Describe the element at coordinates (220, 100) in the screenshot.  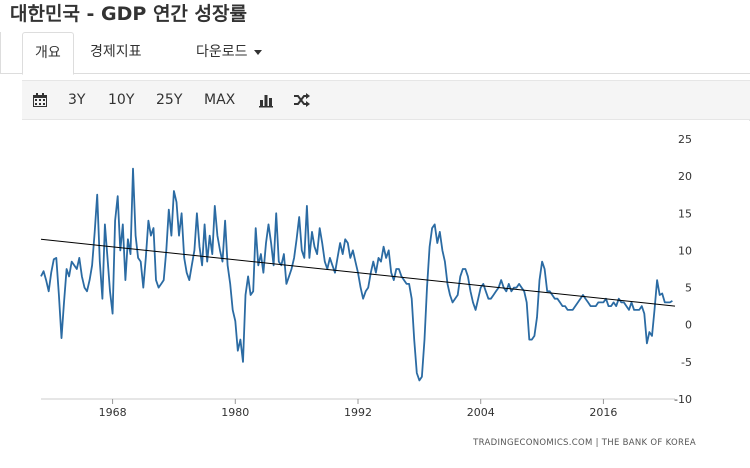
I see `range-max-button: MAX` at that location.